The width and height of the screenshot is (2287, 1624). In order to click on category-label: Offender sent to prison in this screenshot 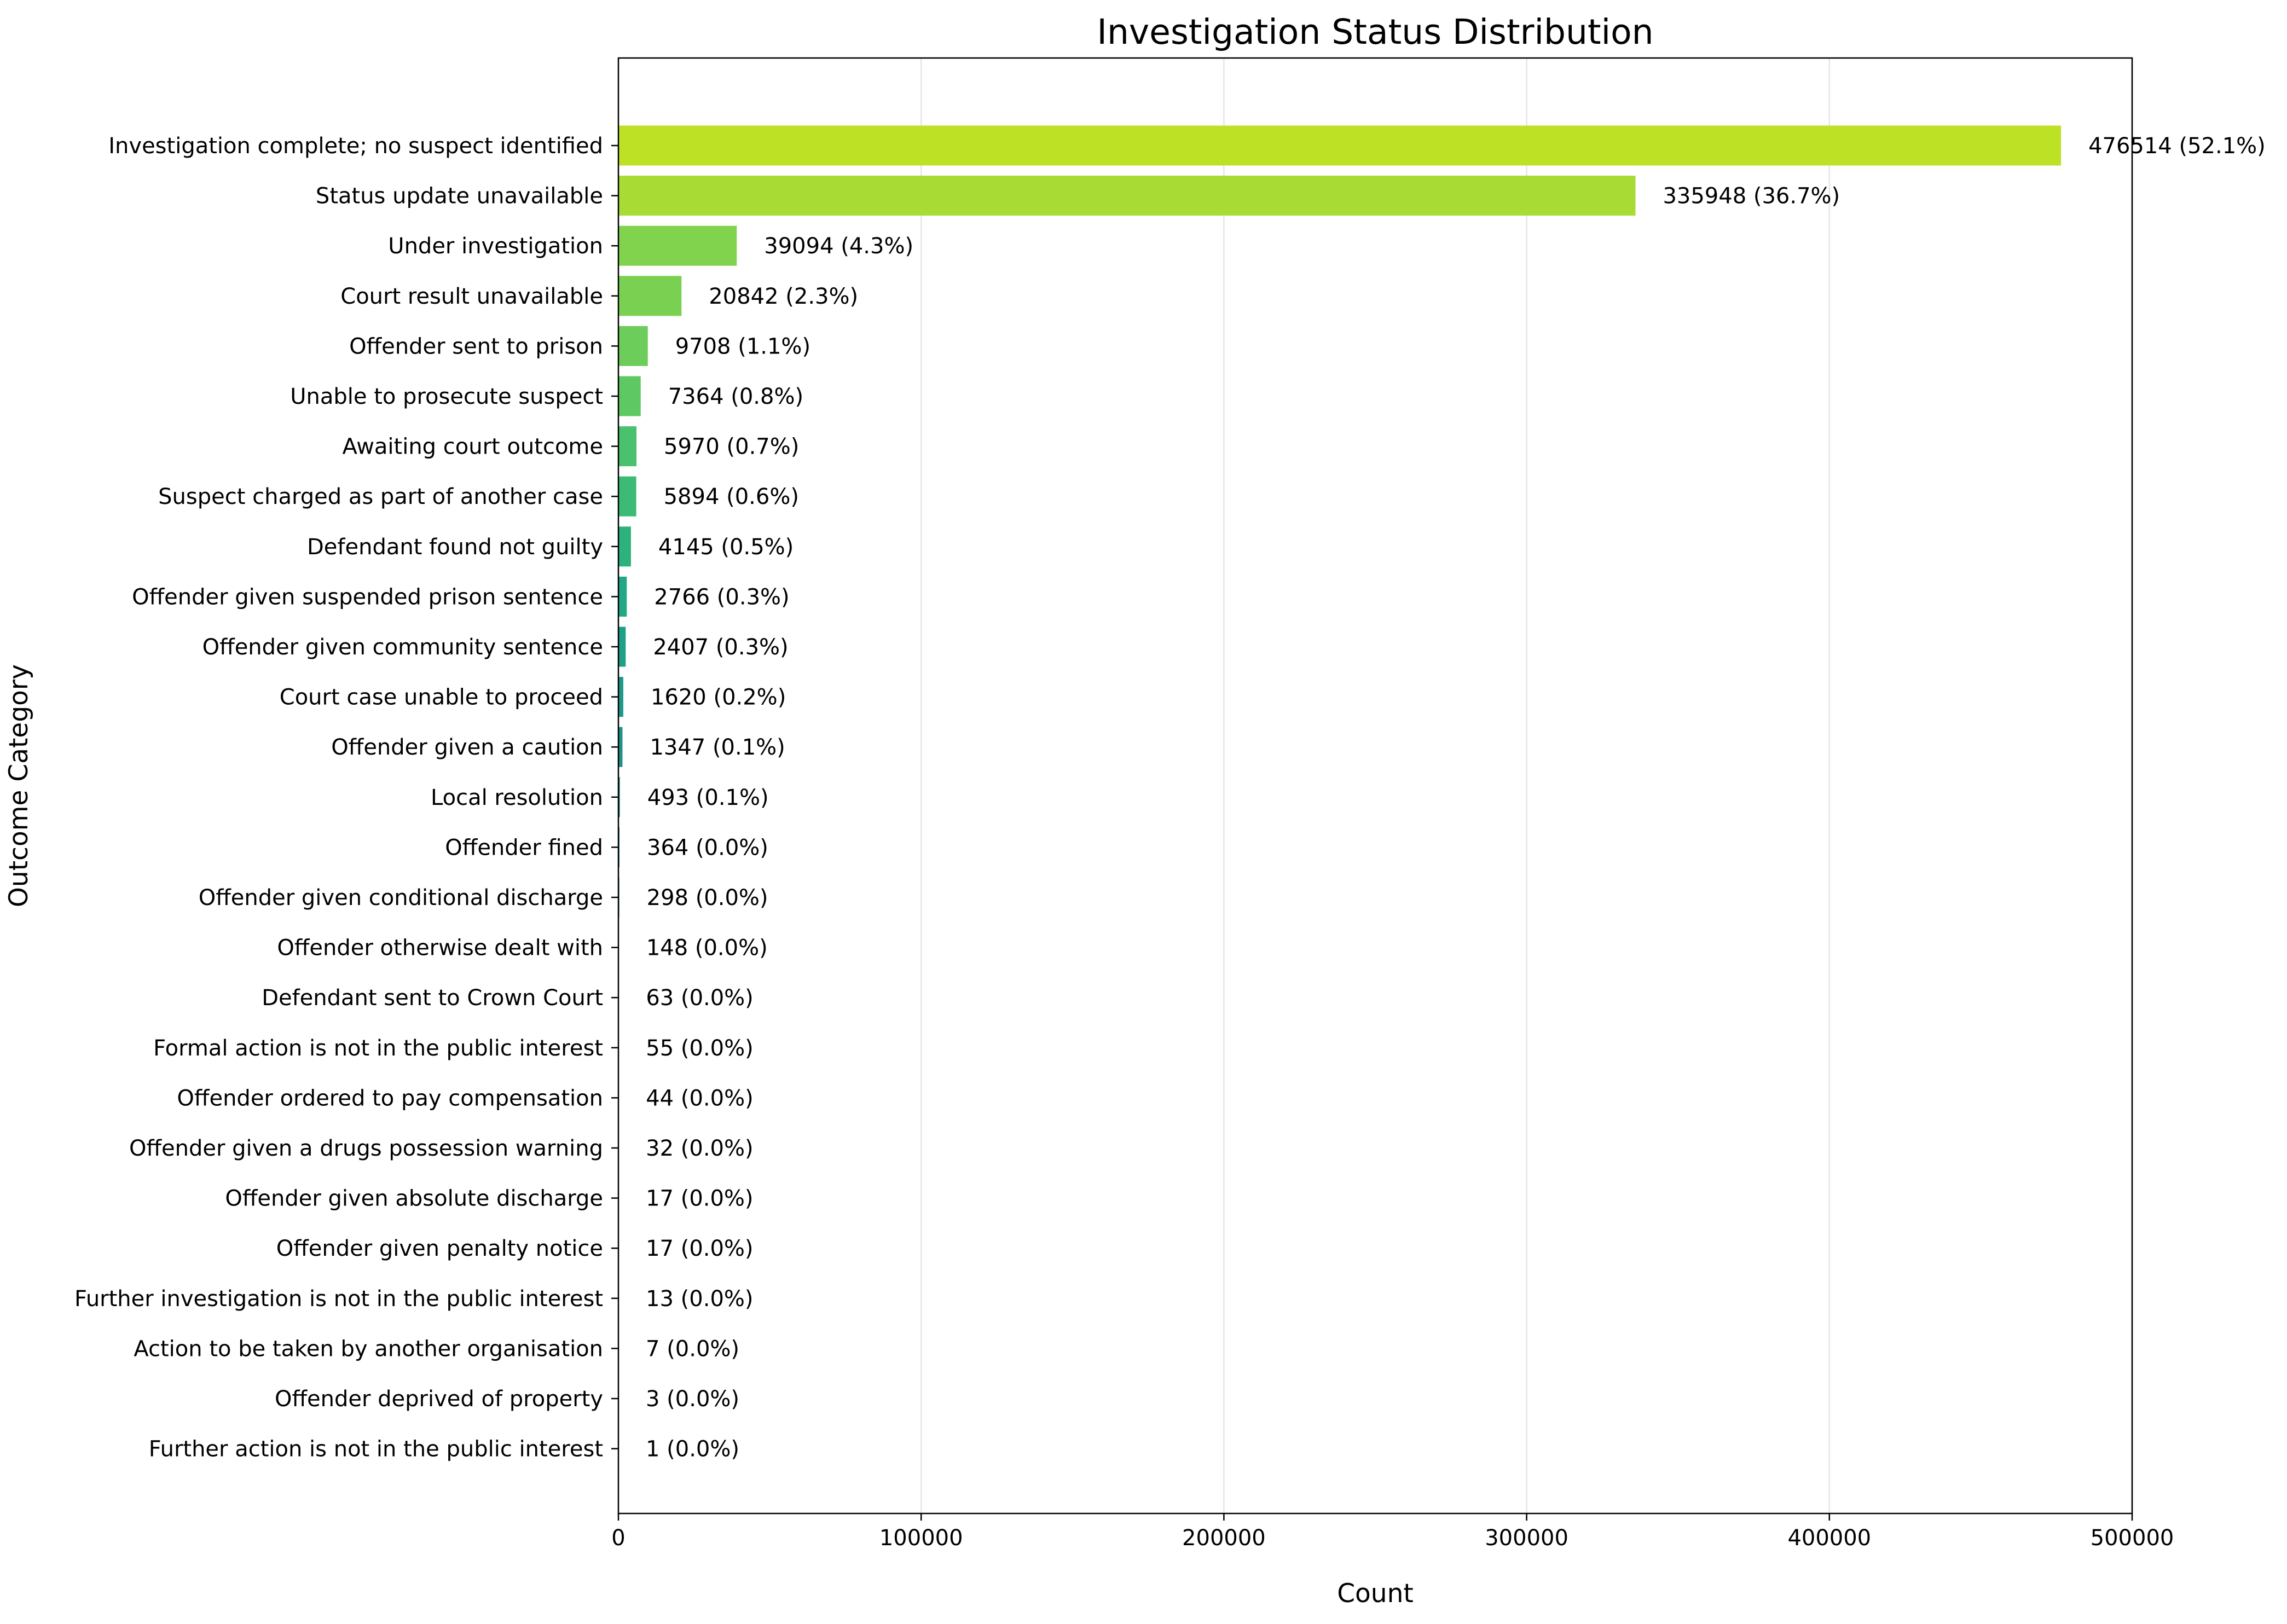, I will do `click(476, 346)`.